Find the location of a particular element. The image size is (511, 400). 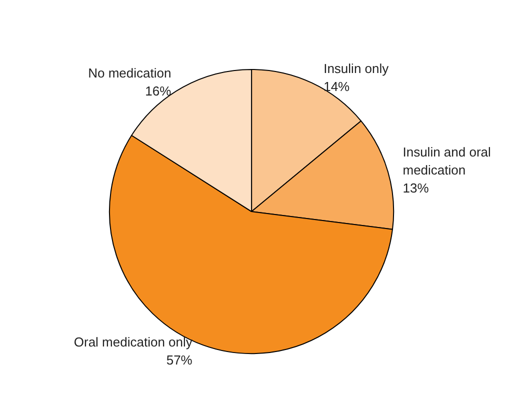

slice-label: Oral medication only is located at coordinates (133, 342).